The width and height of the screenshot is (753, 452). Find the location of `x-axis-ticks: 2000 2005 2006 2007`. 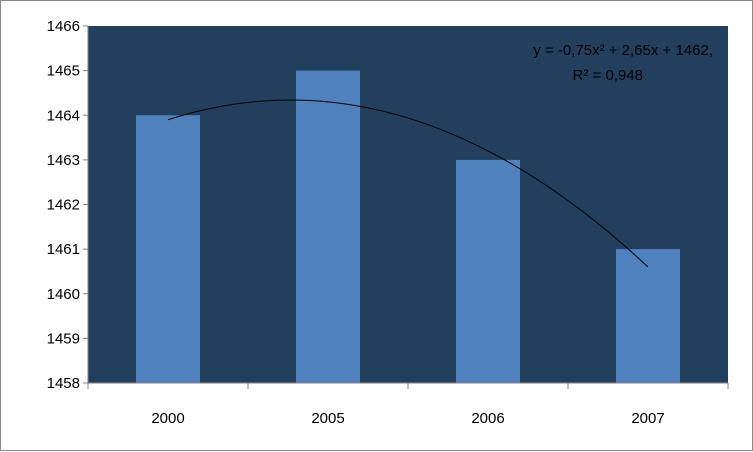

x-axis-ticks: 2000 2005 2006 2007 is located at coordinates (408, 405).